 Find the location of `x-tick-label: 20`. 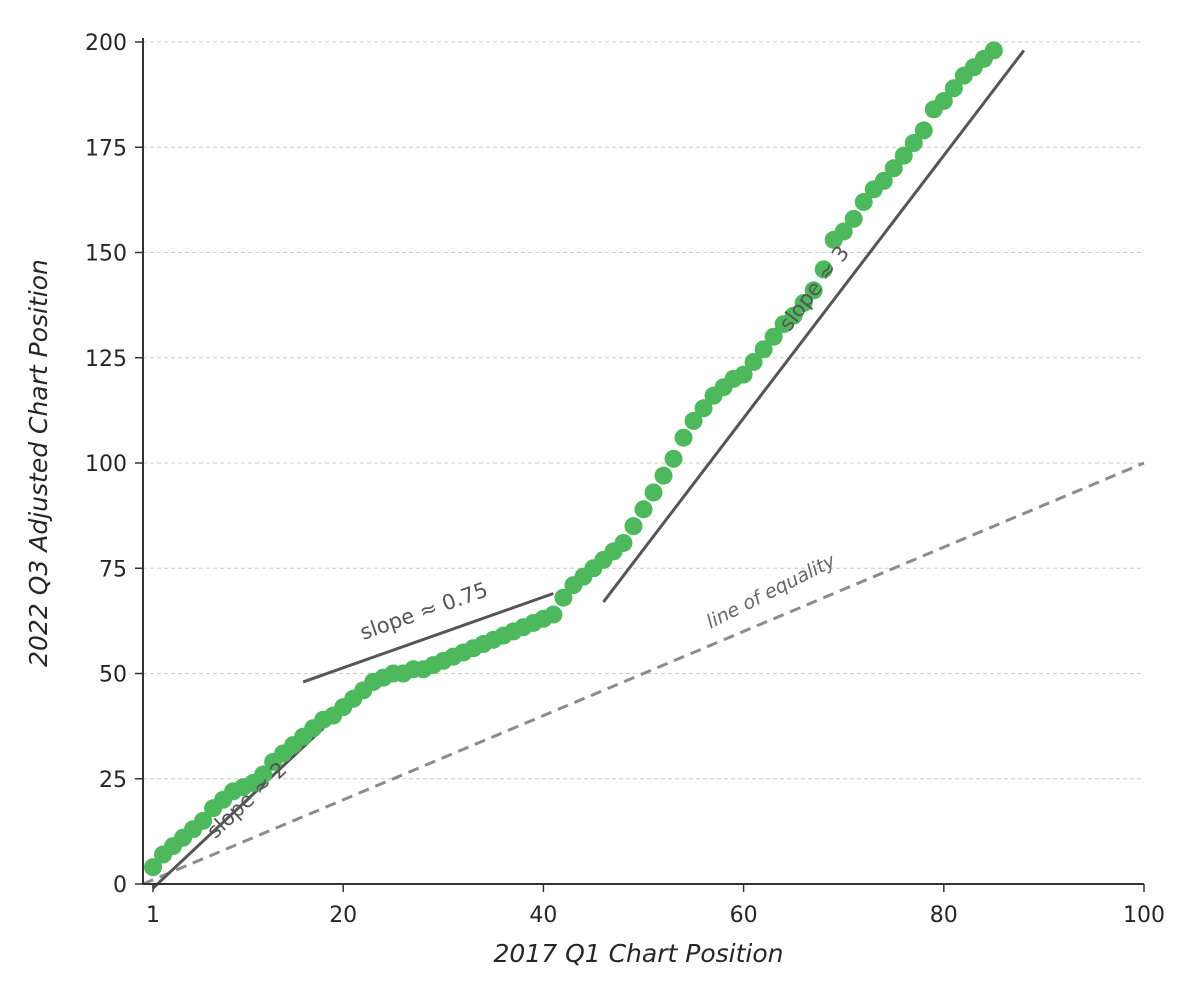

x-tick-label: 20 is located at coordinates (343, 915).